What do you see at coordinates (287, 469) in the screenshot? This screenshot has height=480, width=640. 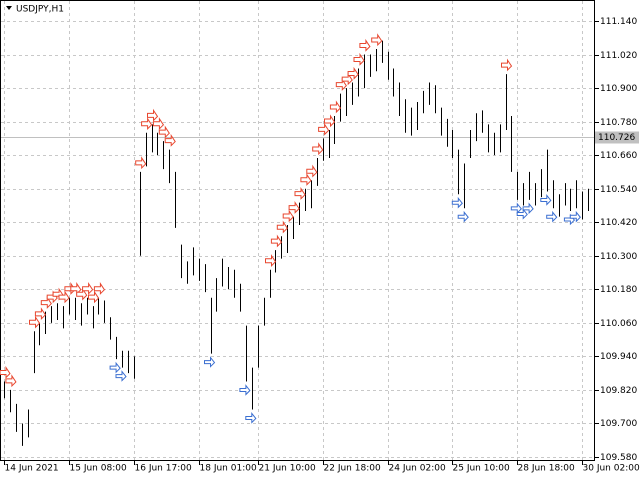 I see `x-tick-label: 21 Jun 10:00` at bounding box center [287, 469].